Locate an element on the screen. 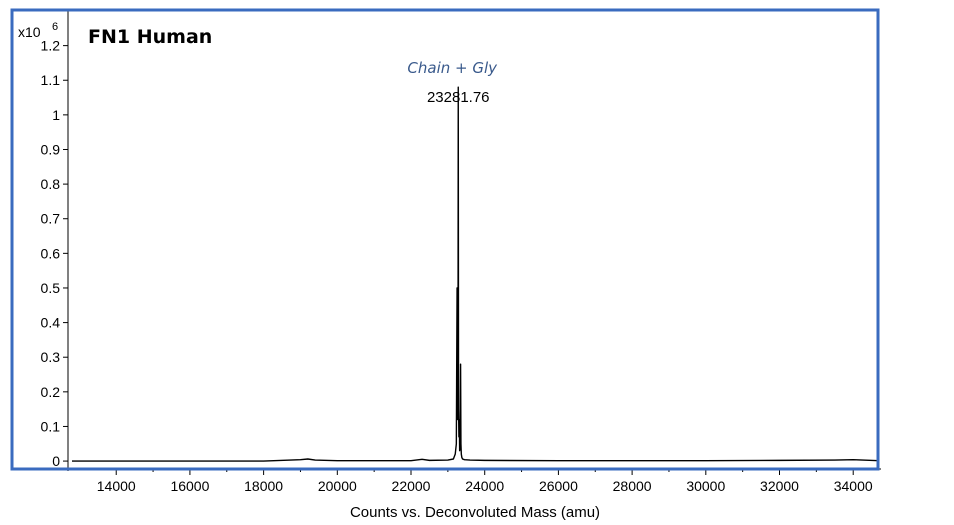 The image size is (954, 525). y-multiplier: x10 is located at coordinates (29, 32).